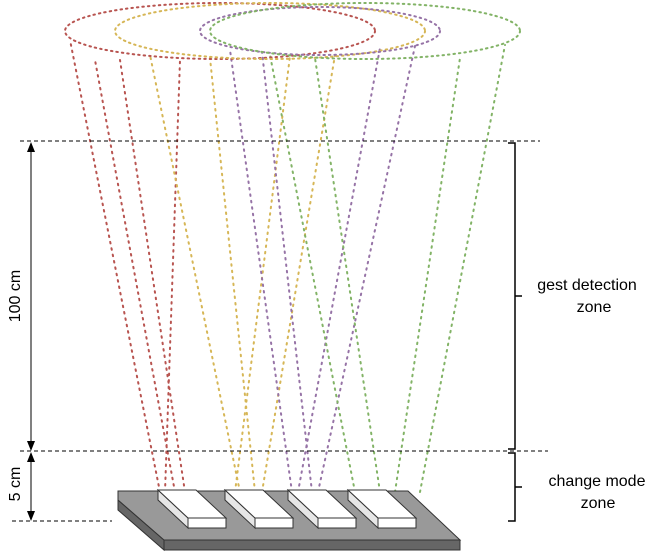  I want to click on sensor-modules, so click(287, 509).